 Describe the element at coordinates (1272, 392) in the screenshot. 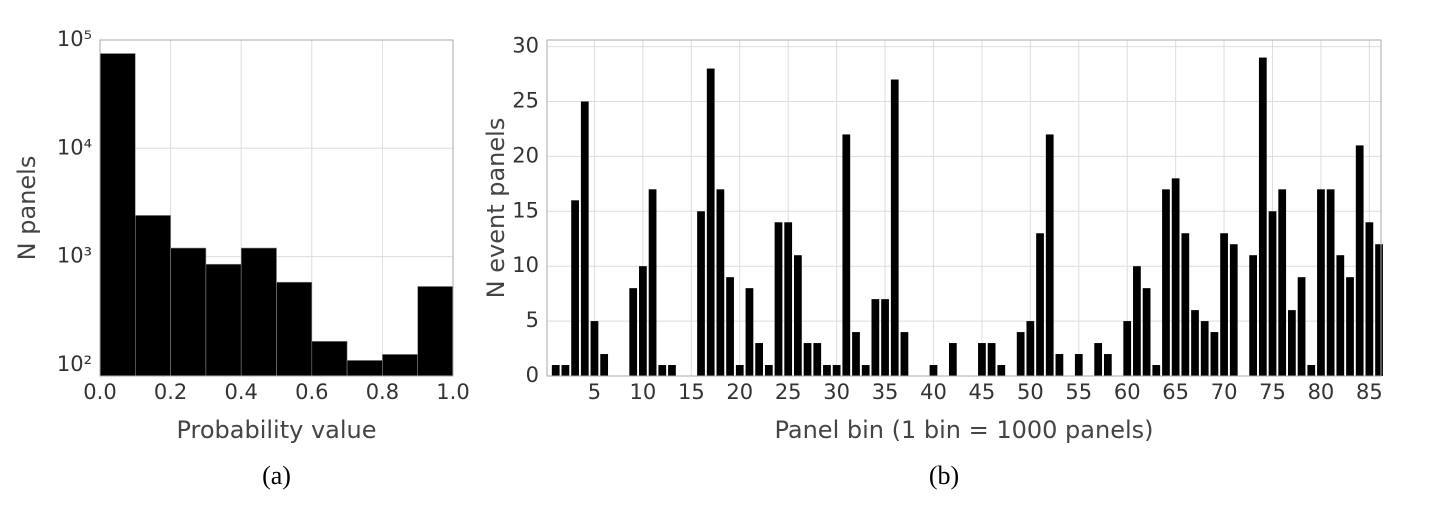

I see `x-tick-label: 75` at that location.